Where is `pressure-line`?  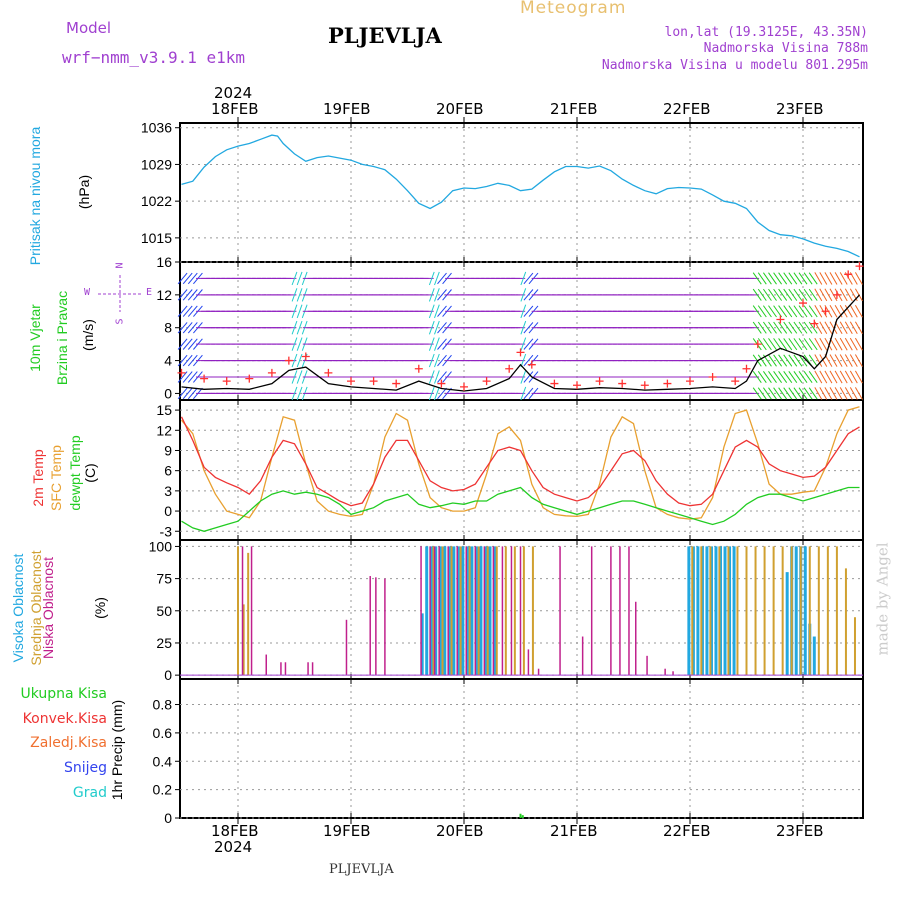
pressure-line is located at coordinates (520, 196).